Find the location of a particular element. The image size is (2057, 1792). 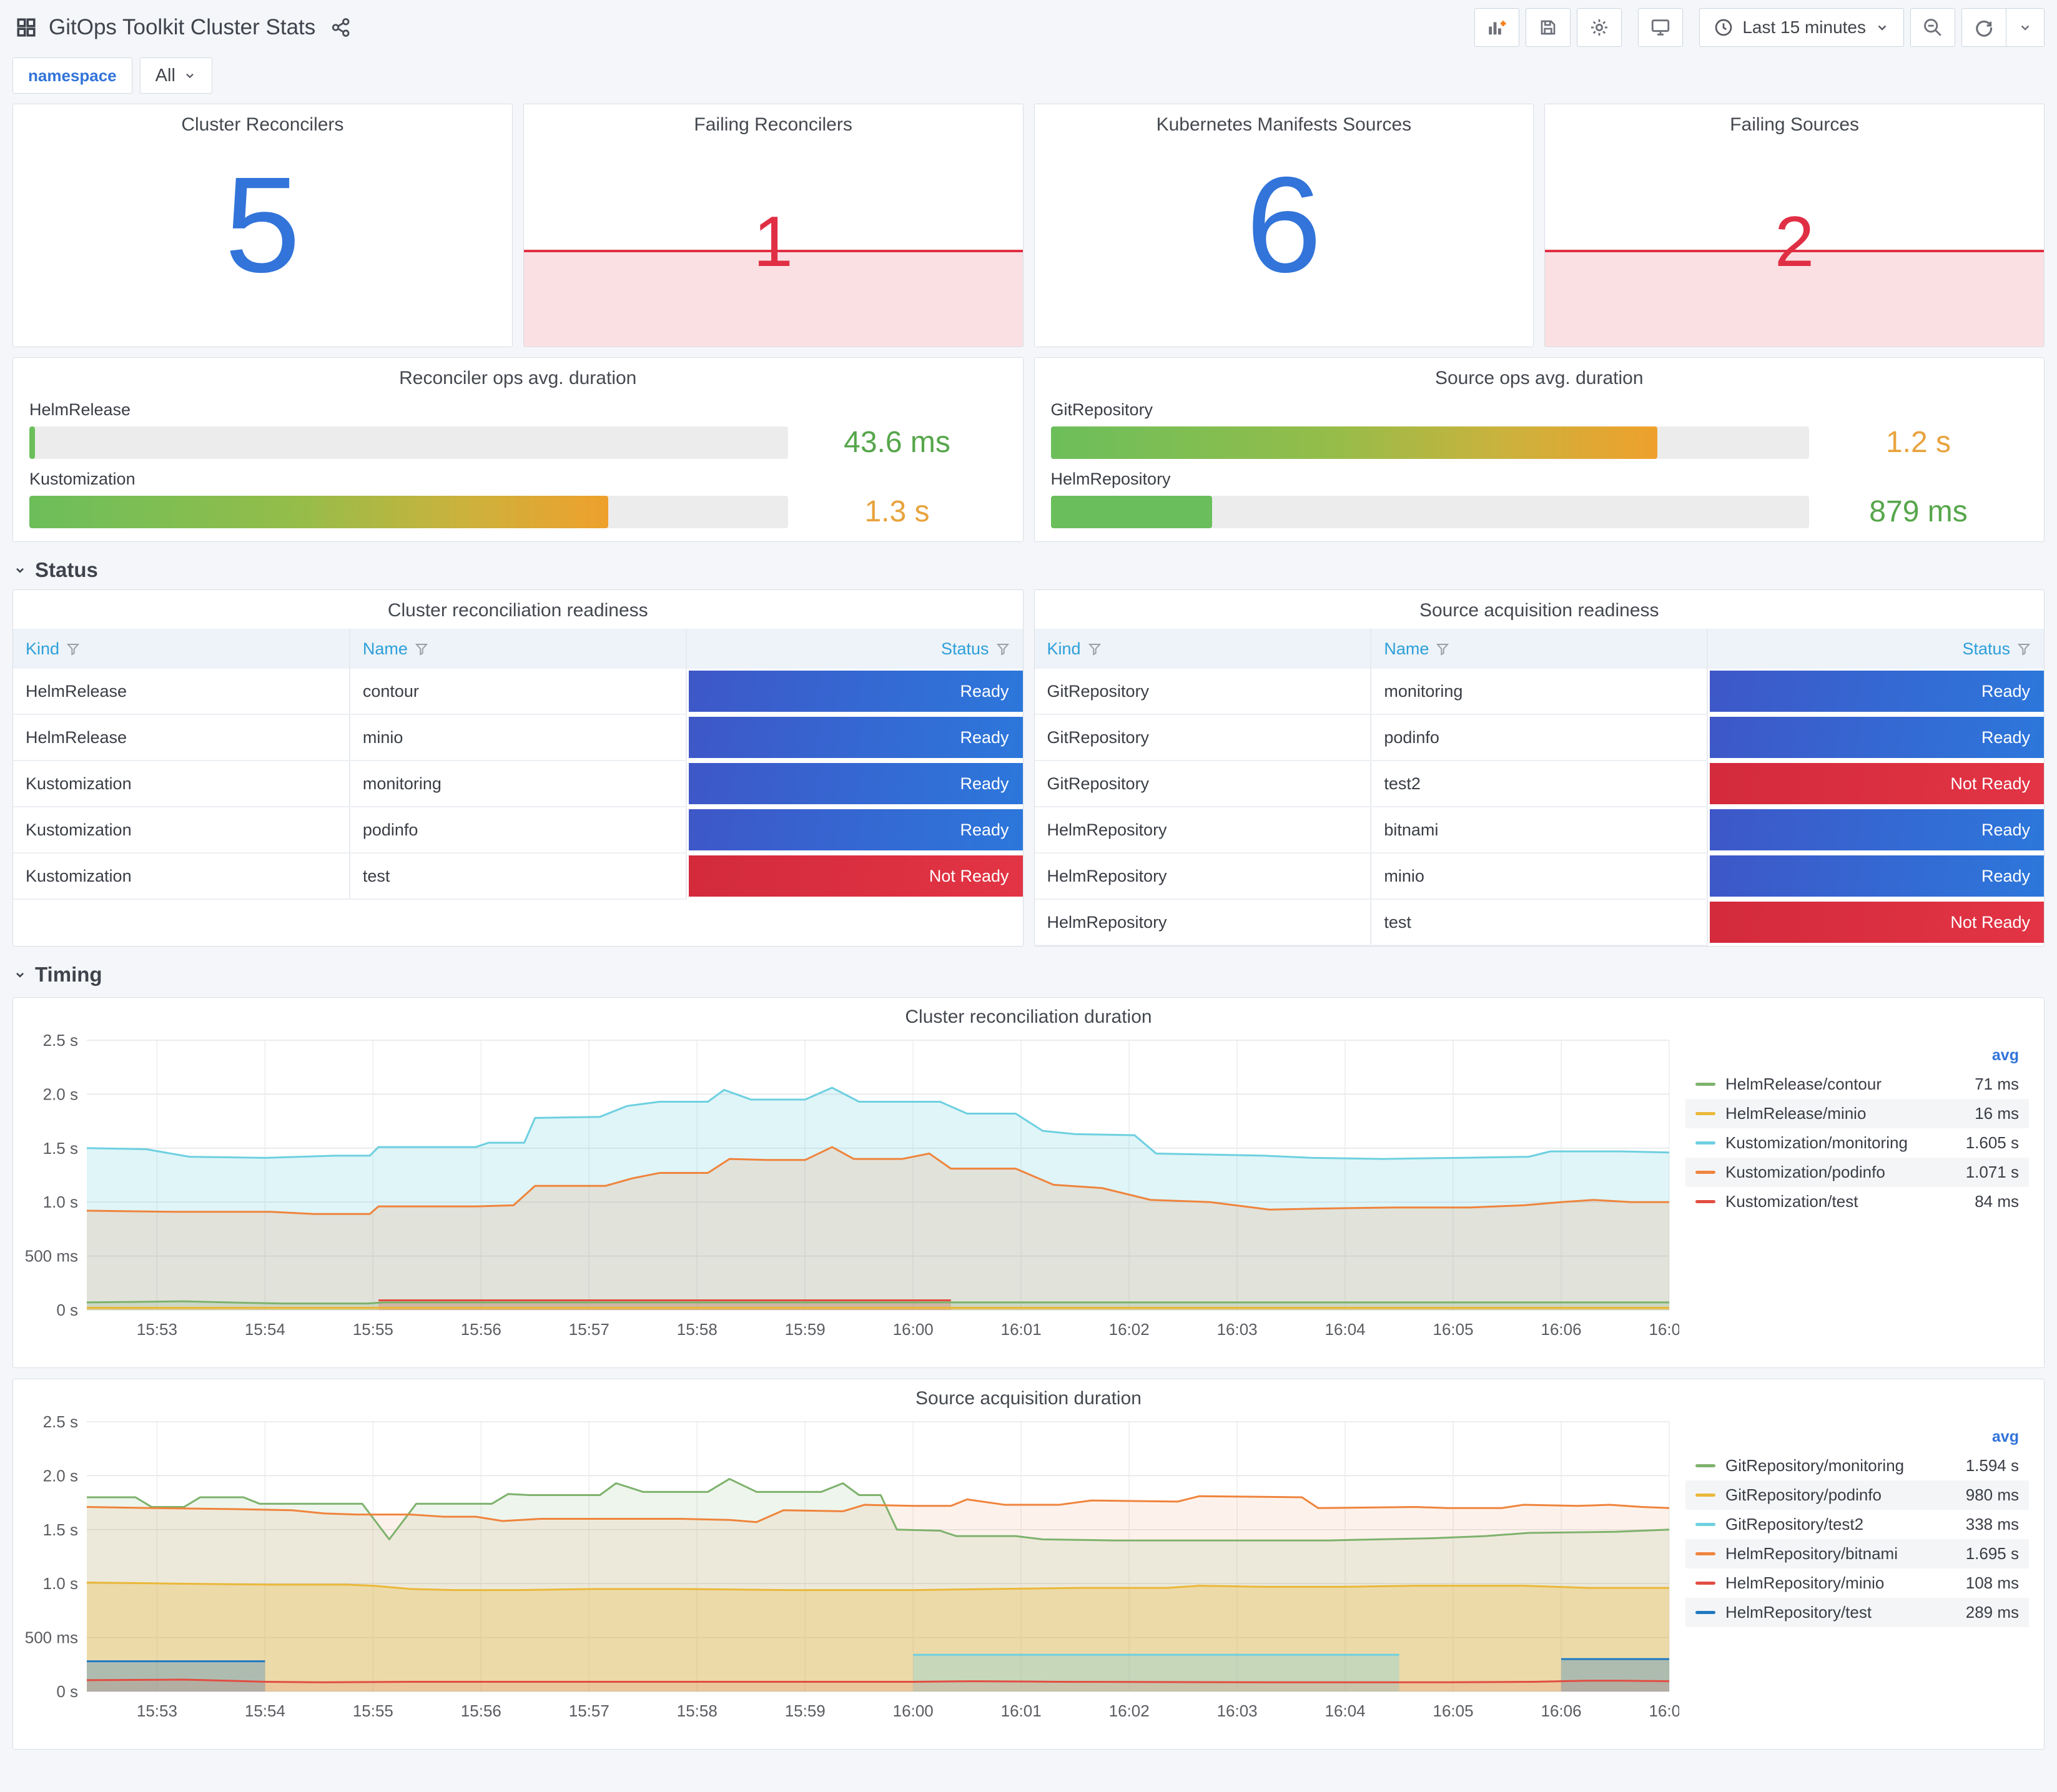

legend-item: HelmRelease/contour 71 ms is located at coordinates (1857, 1084).